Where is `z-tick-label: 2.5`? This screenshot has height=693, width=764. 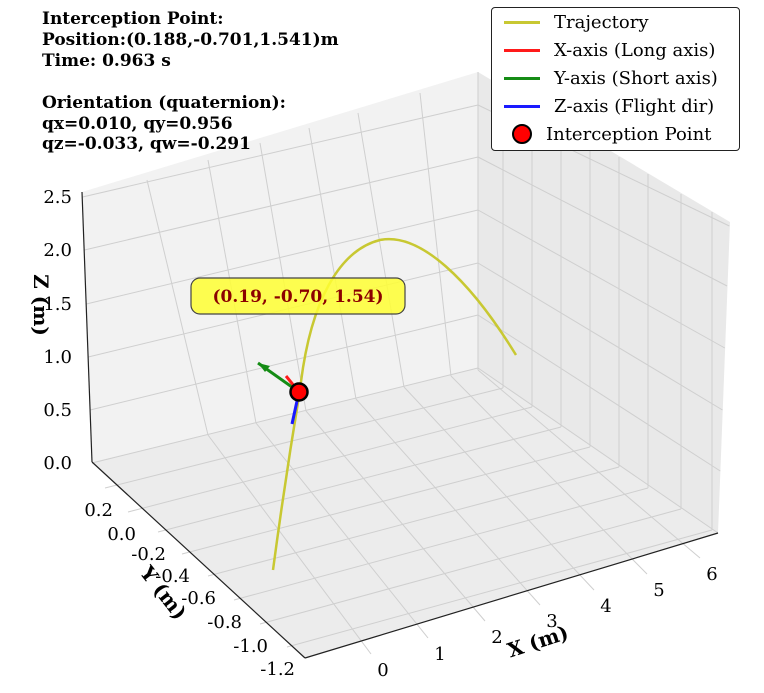
z-tick-label: 2.5 is located at coordinates (57, 197).